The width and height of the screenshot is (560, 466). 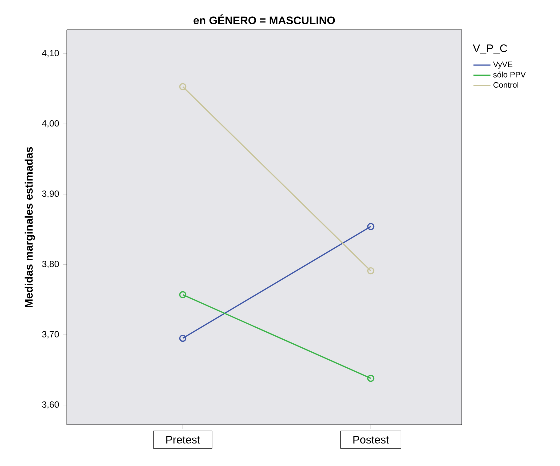 What do you see at coordinates (265, 19) in the screenshot?
I see `chart-title: en GÉNERO = MASCULINO` at bounding box center [265, 19].